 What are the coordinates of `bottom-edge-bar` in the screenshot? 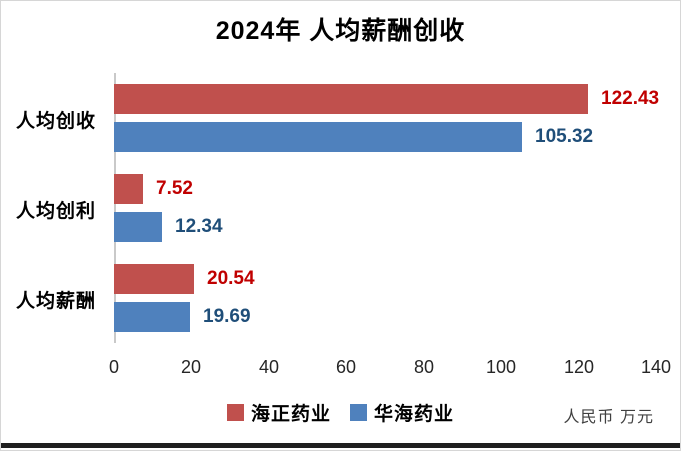 It's located at (340, 445).